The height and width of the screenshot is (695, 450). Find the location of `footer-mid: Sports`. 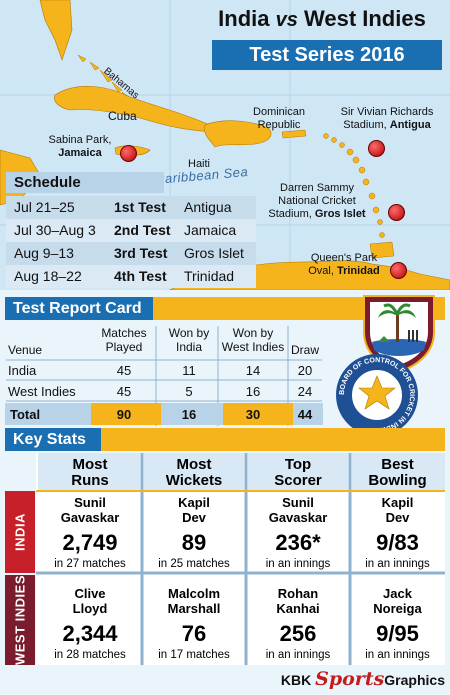

footer-mid: Sports is located at coordinates (350, 679).